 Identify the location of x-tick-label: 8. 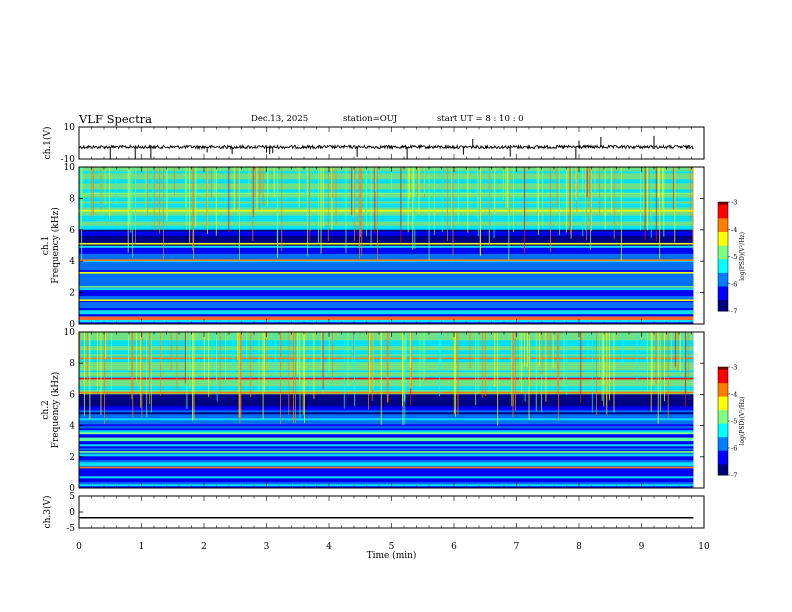
(579, 547).